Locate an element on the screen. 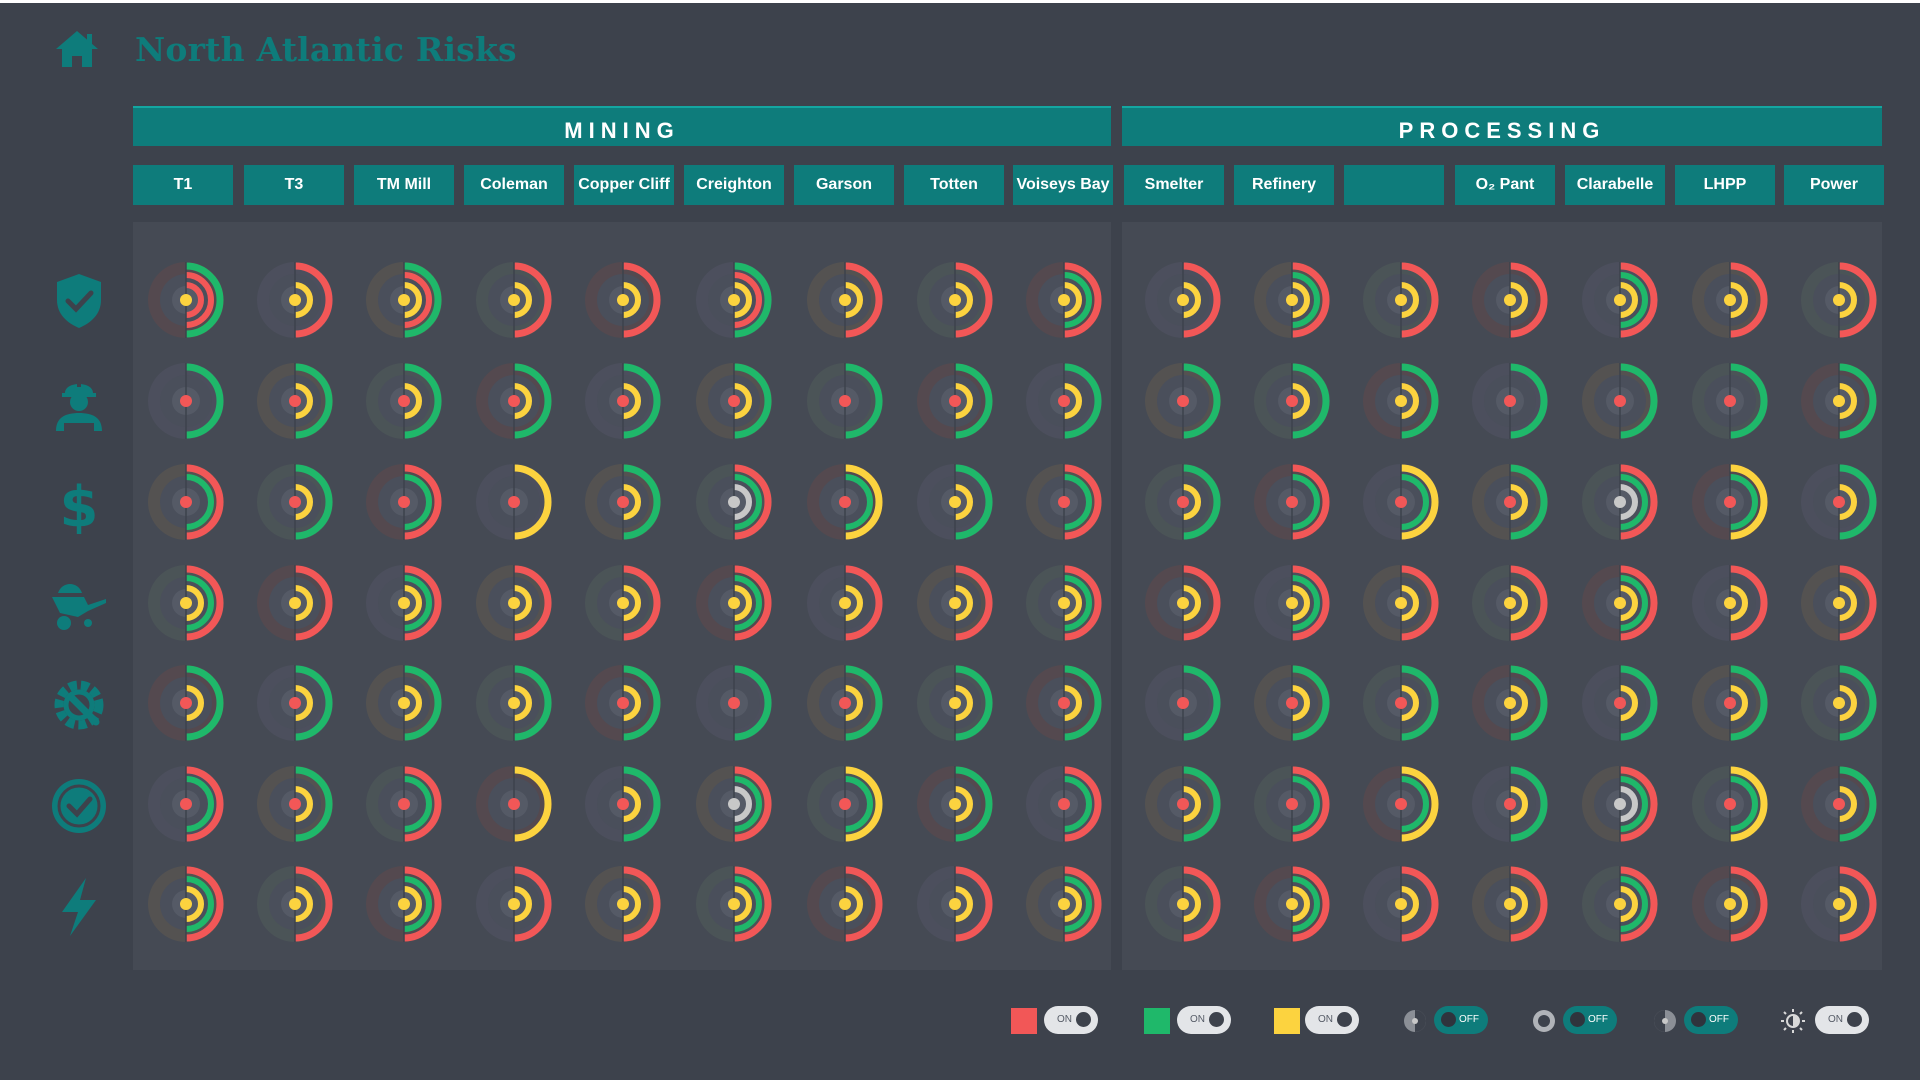 Image resolution: width=1920 pixels, height=1080 pixels. column-header-tm-mill: TM Mill is located at coordinates (404, 185).